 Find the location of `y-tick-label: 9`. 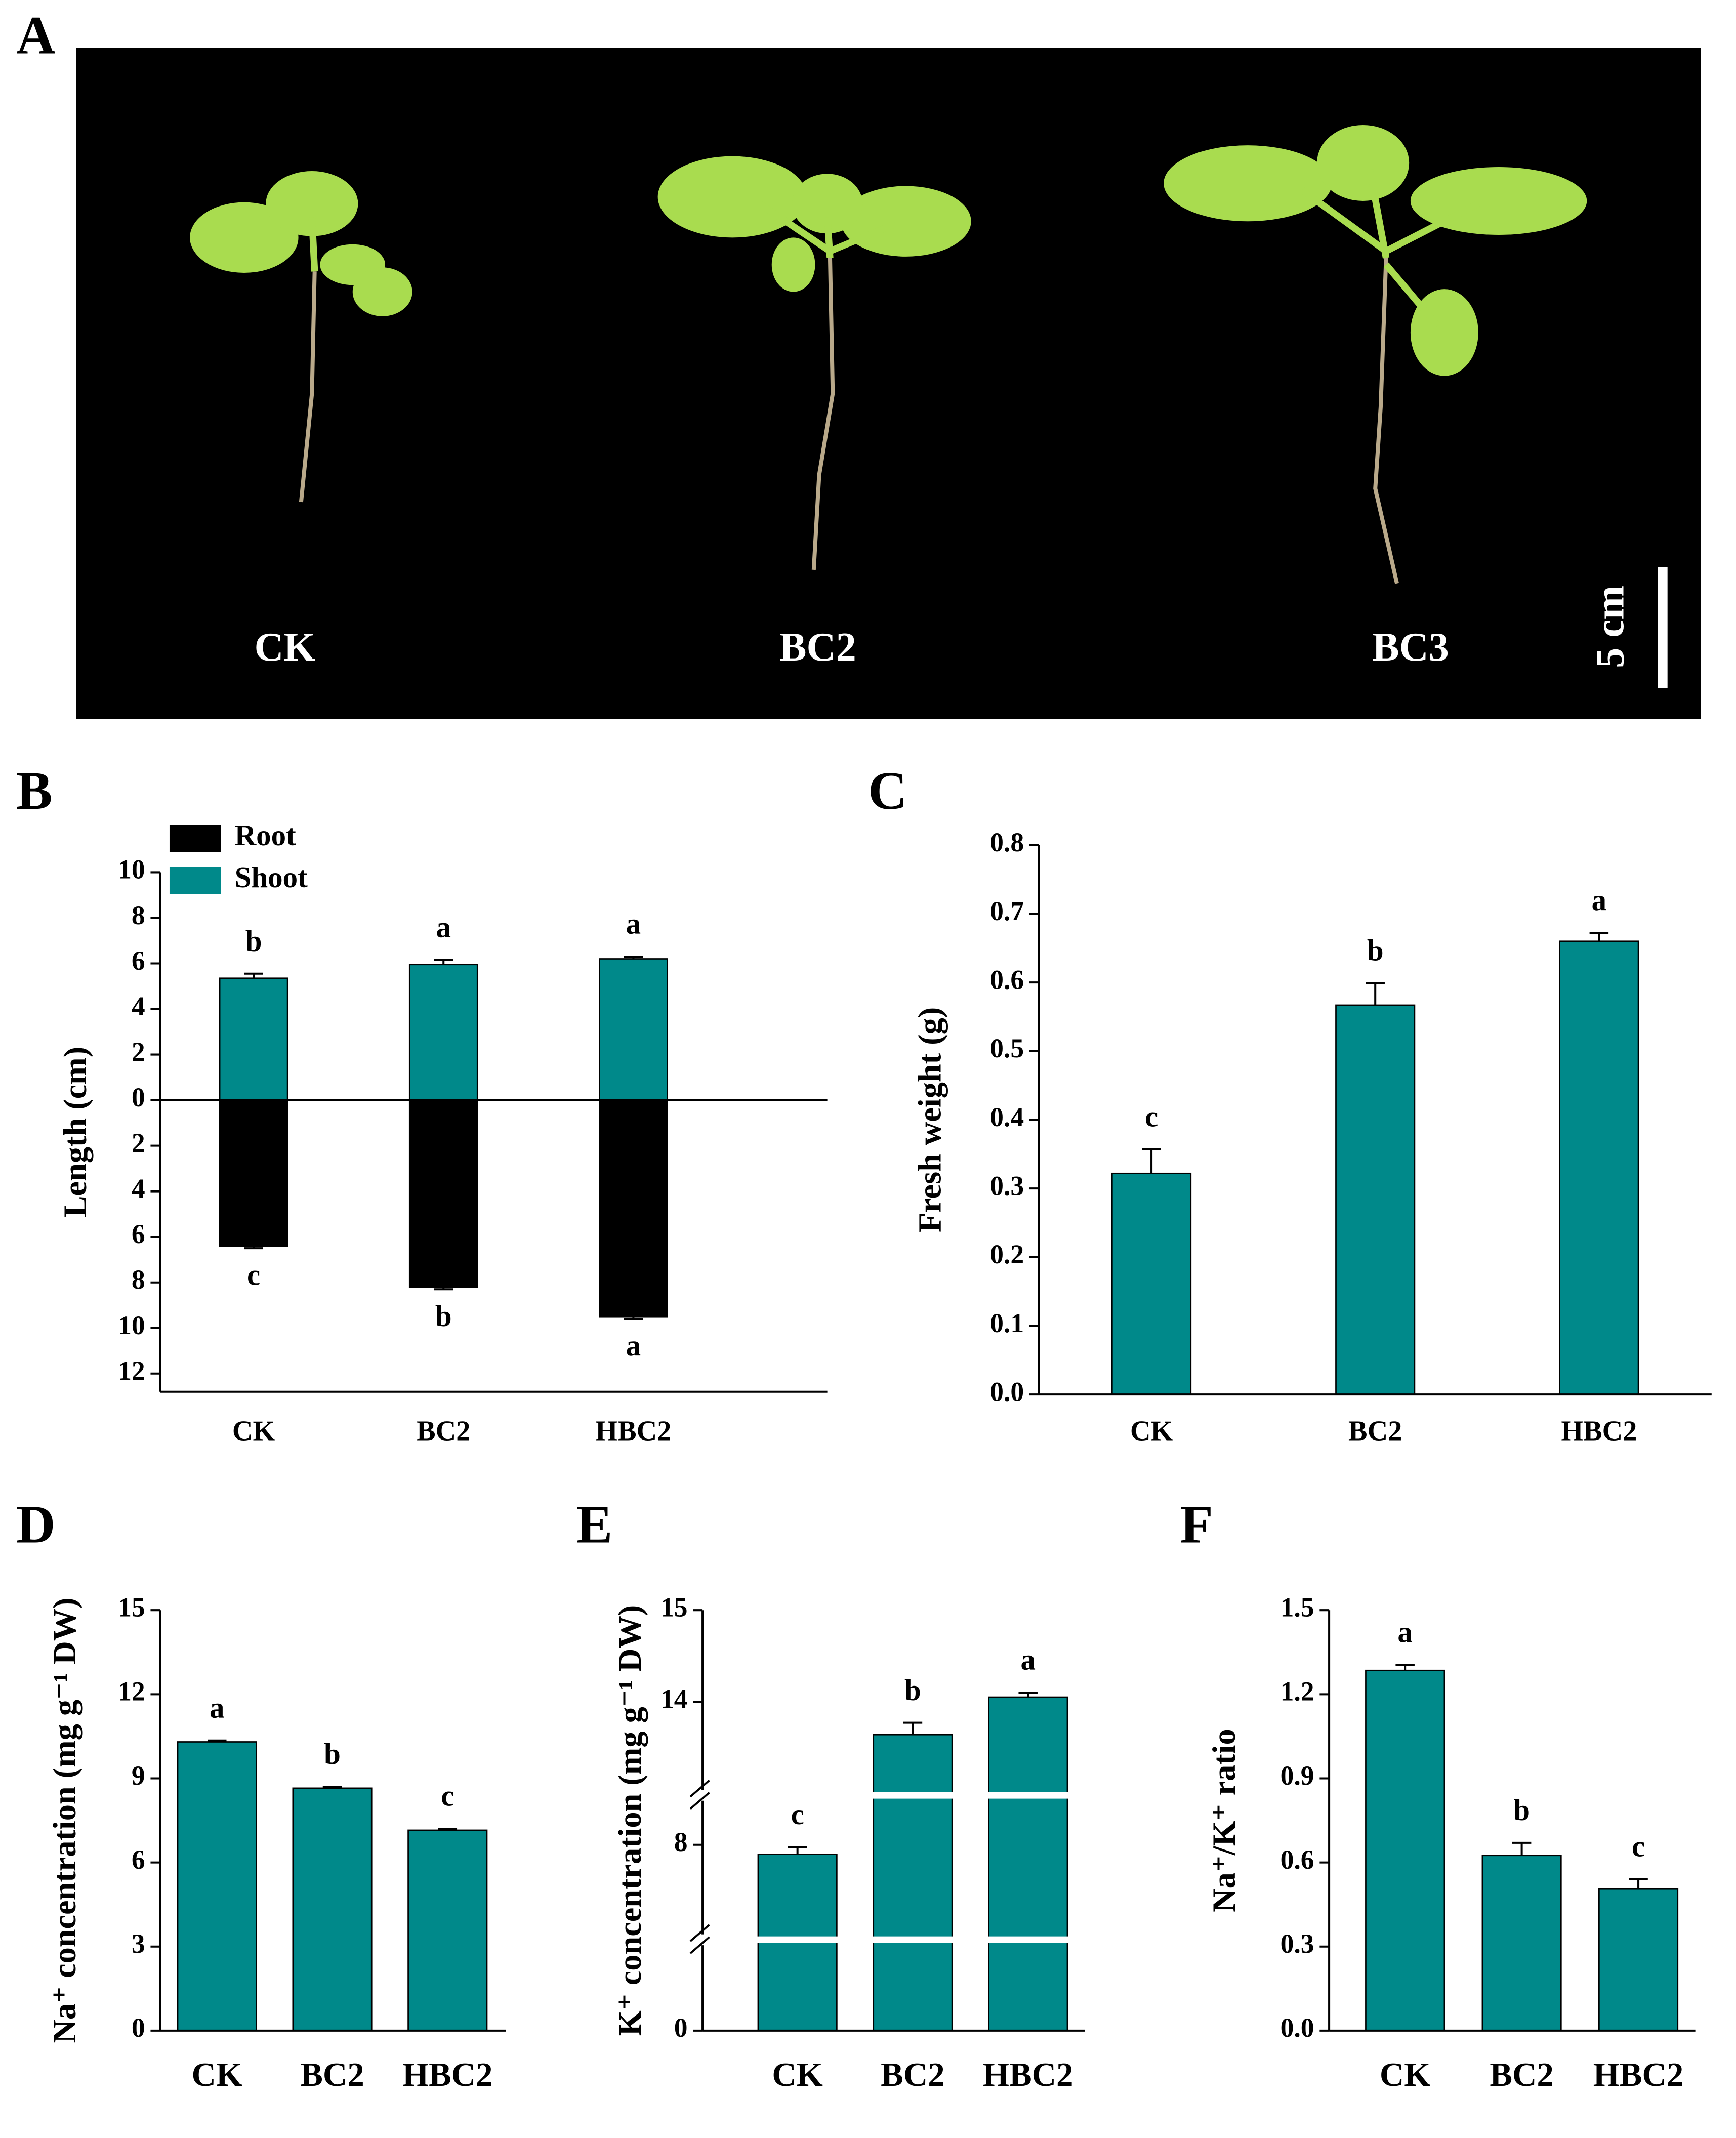

y-tick-label: 9 is located at coordinates (138, 1775).